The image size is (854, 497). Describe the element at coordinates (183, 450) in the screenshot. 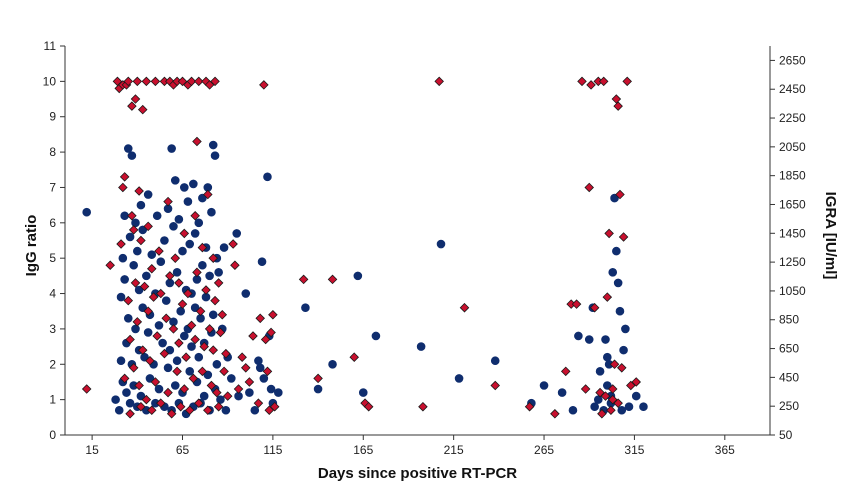

I see `x-tick-label: 65` at that location.